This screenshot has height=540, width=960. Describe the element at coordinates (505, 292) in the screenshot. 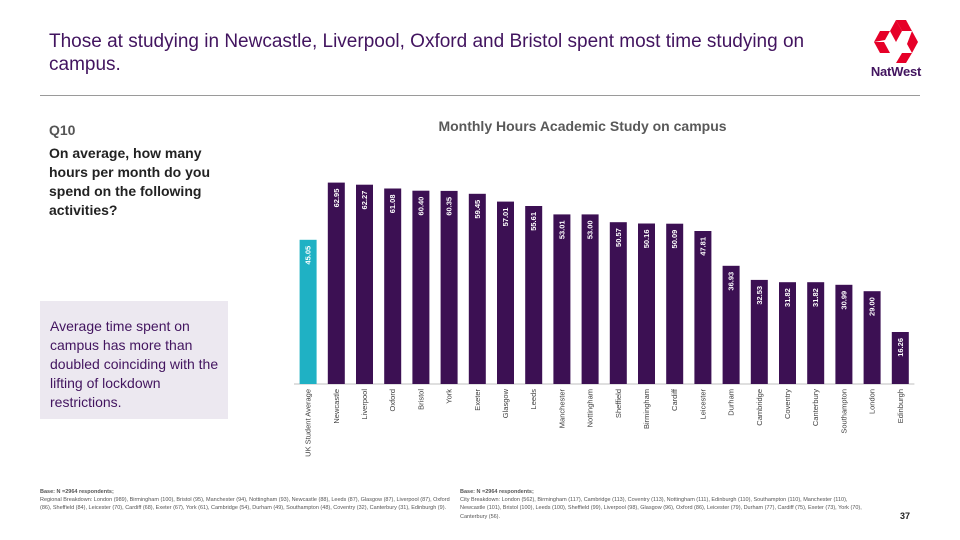

I see `bar-glasgow` at that location.